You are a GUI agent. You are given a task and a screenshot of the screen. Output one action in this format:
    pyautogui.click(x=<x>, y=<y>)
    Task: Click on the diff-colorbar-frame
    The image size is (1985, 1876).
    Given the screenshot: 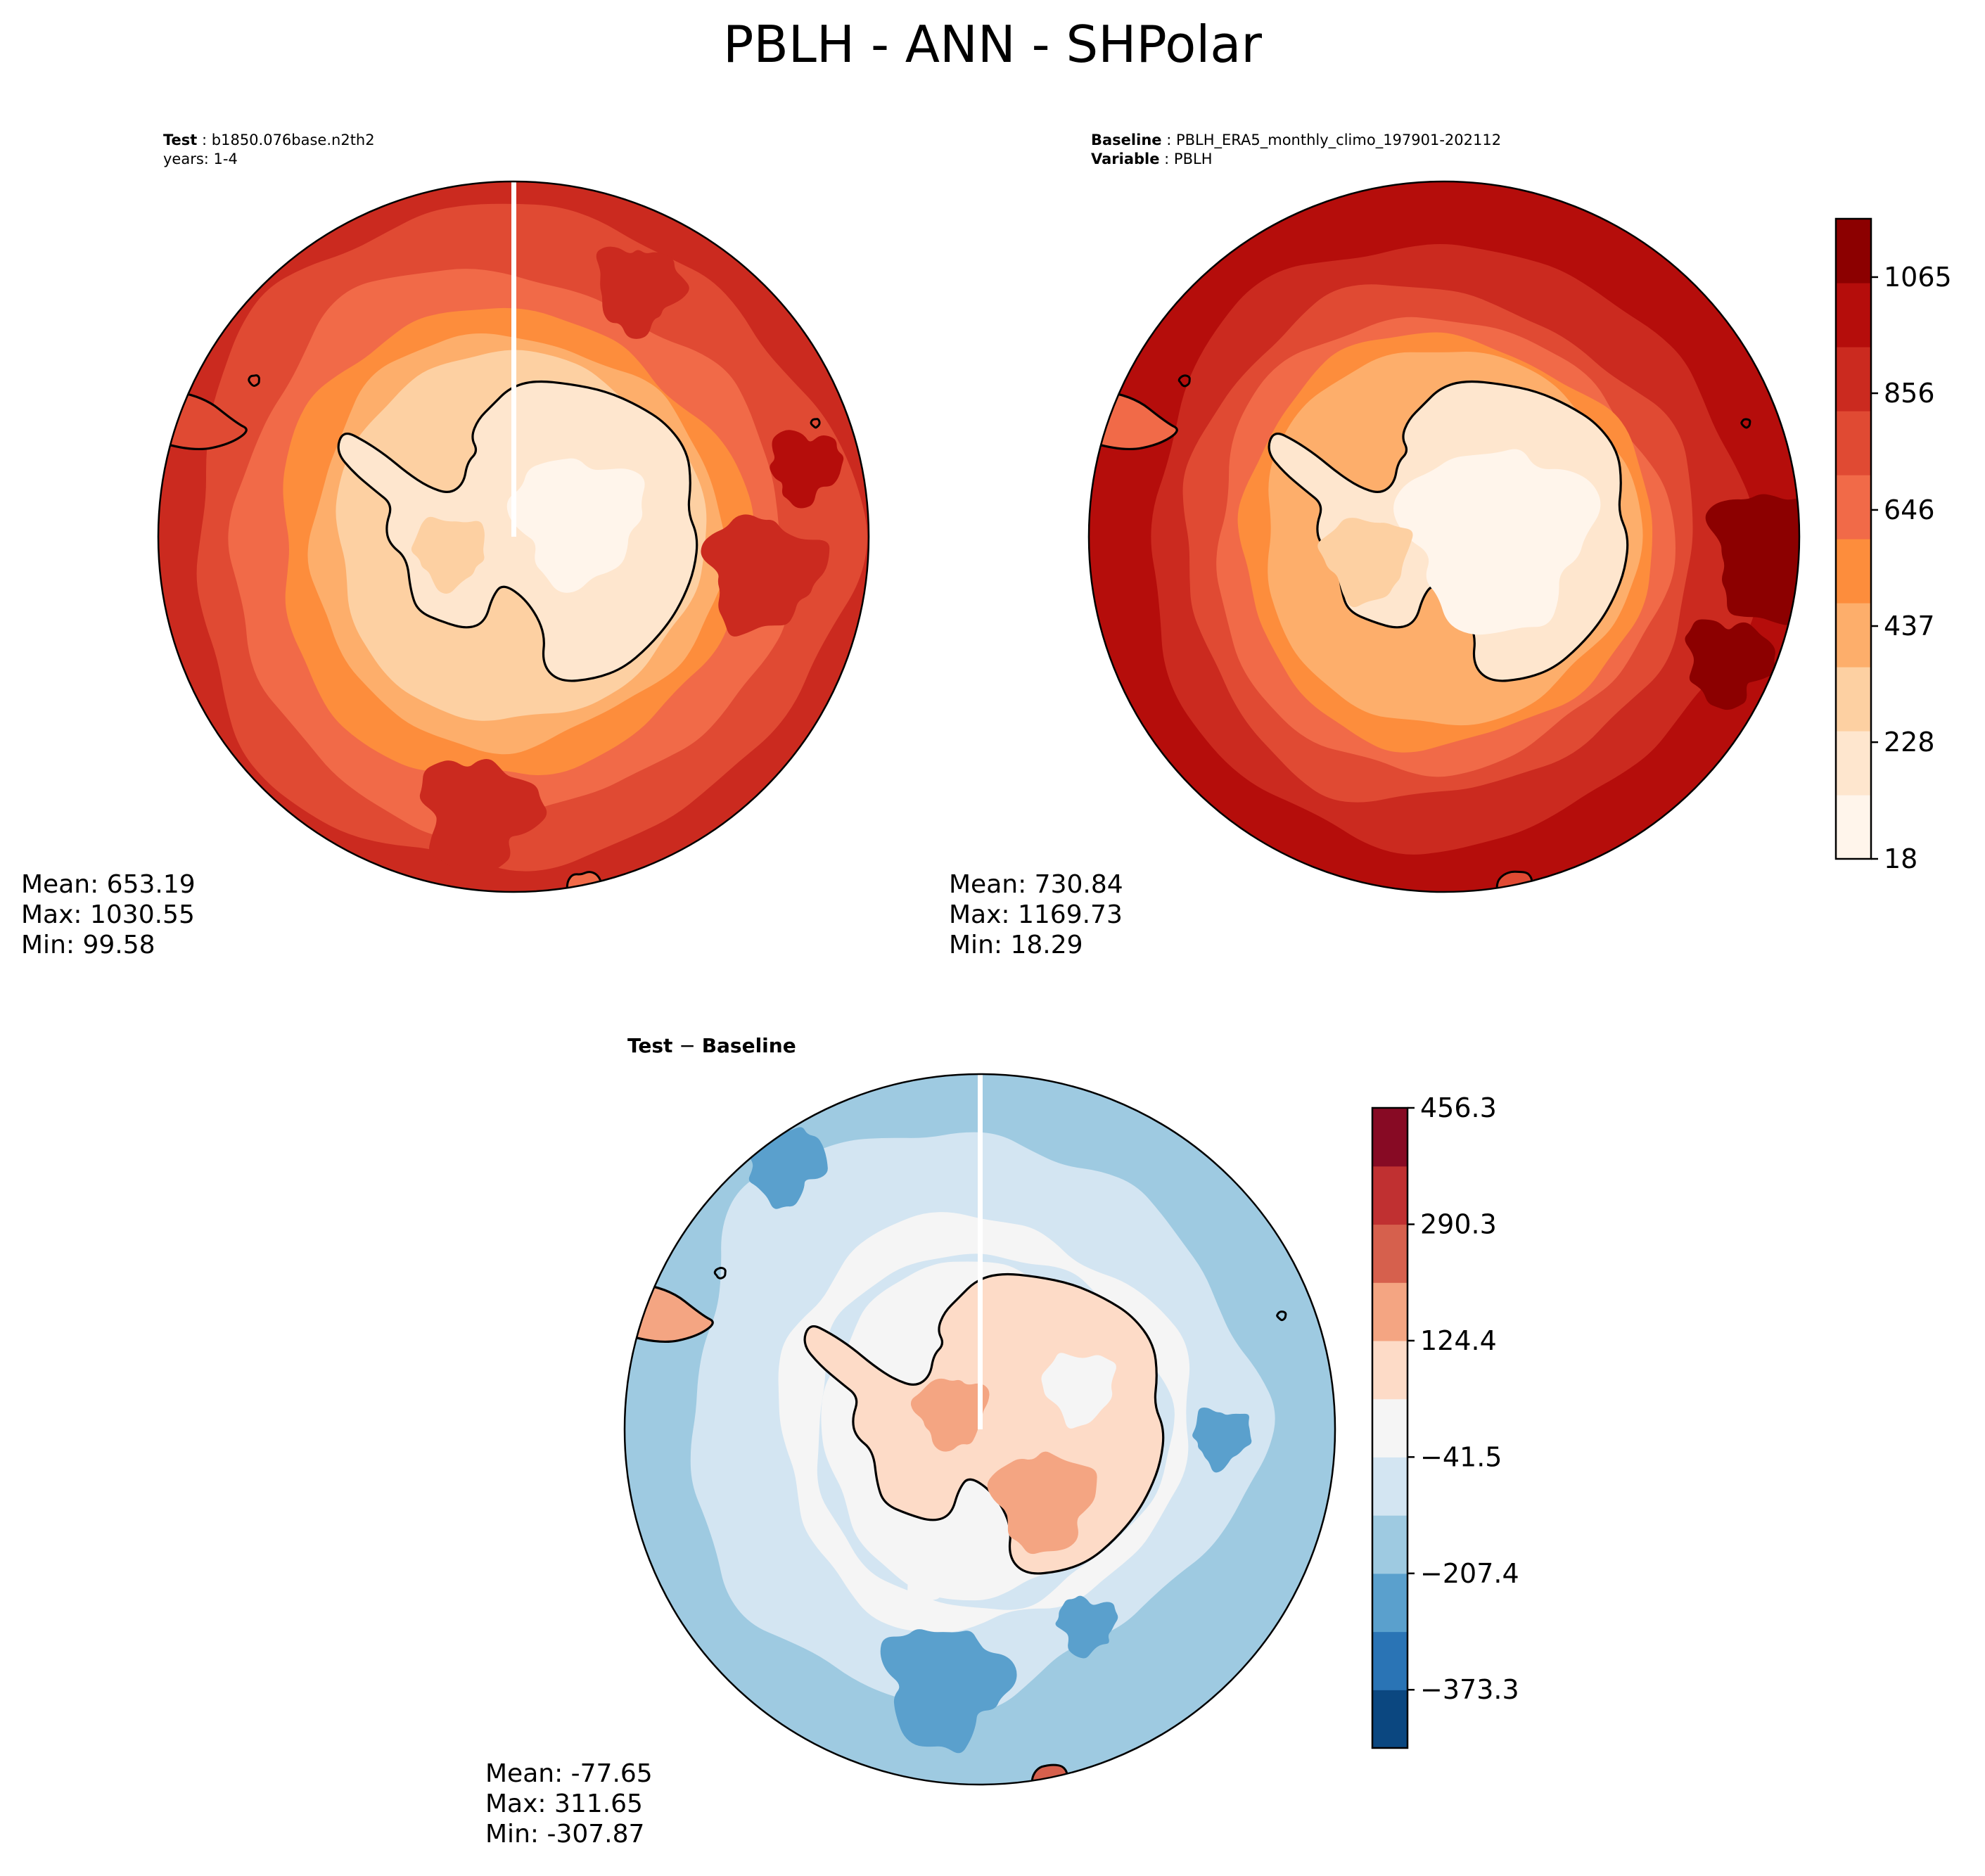 What is the action you would take?
    pyautogui.click(x=1390, y=1427)
    